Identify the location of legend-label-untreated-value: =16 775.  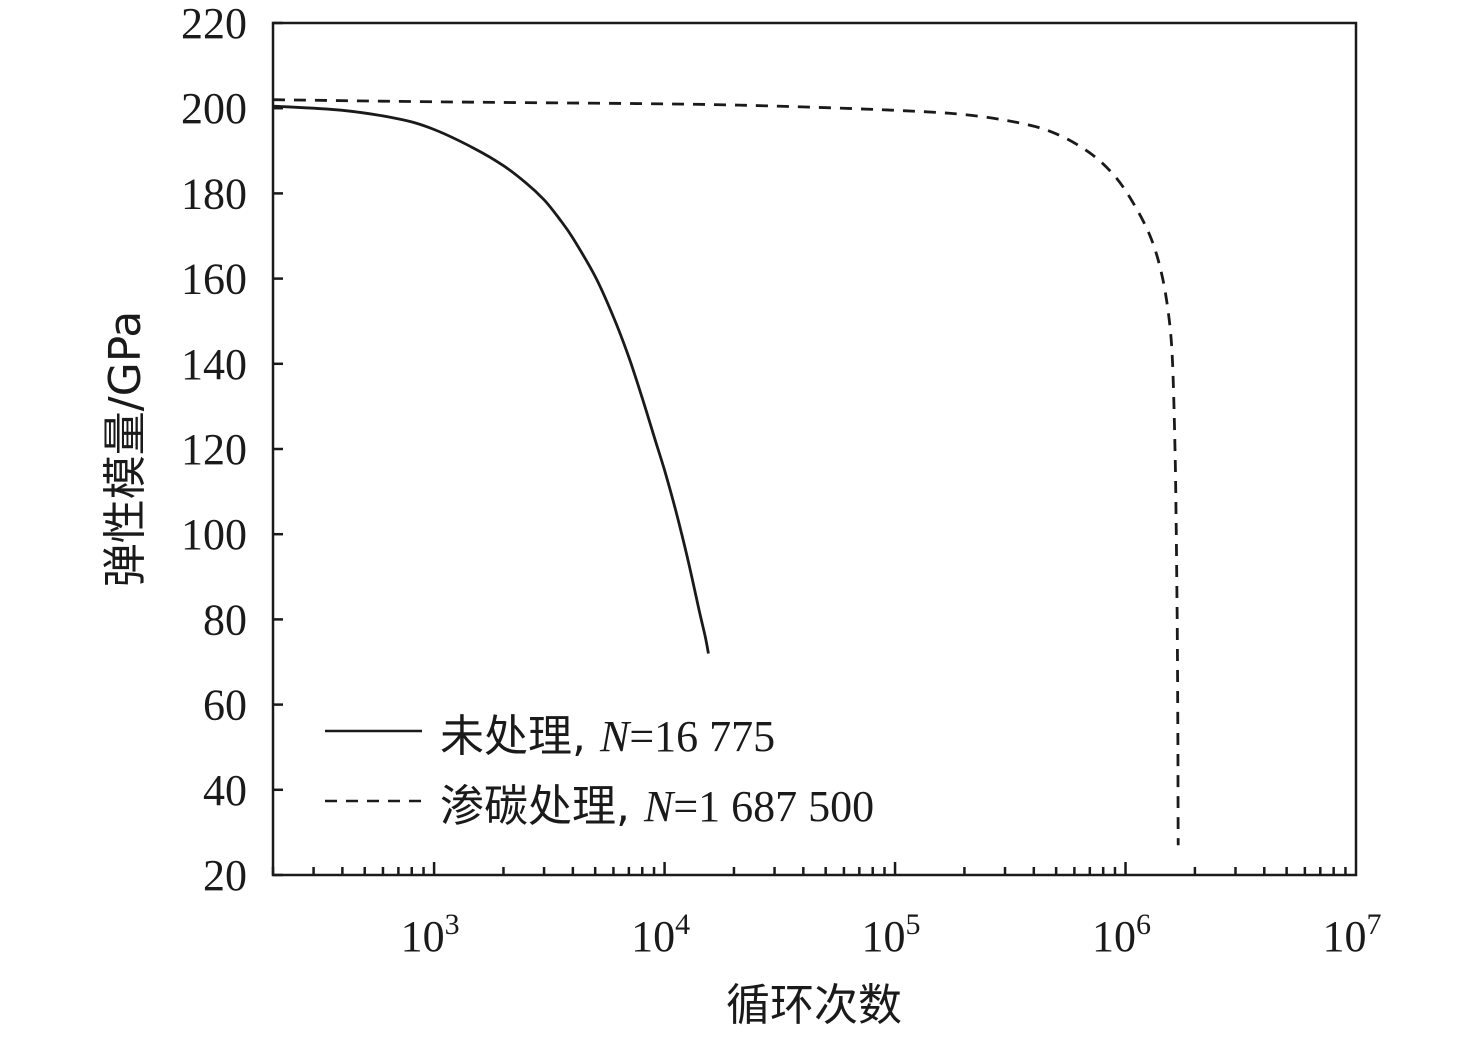
(702, 736).